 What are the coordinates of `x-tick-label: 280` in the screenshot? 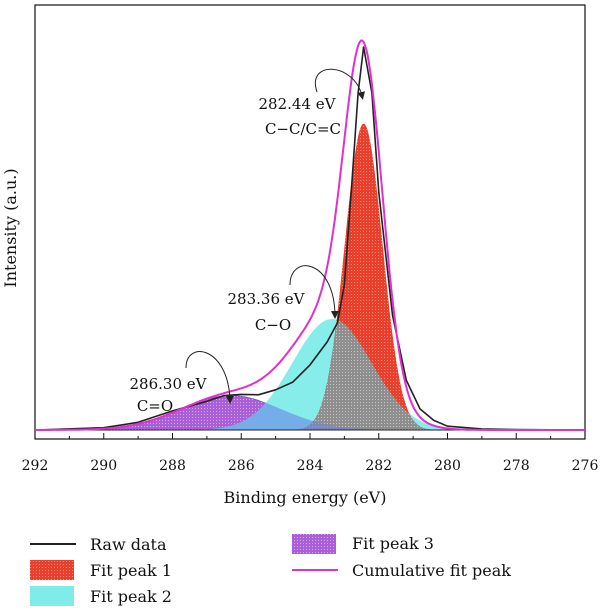 It's located at (447, 466).